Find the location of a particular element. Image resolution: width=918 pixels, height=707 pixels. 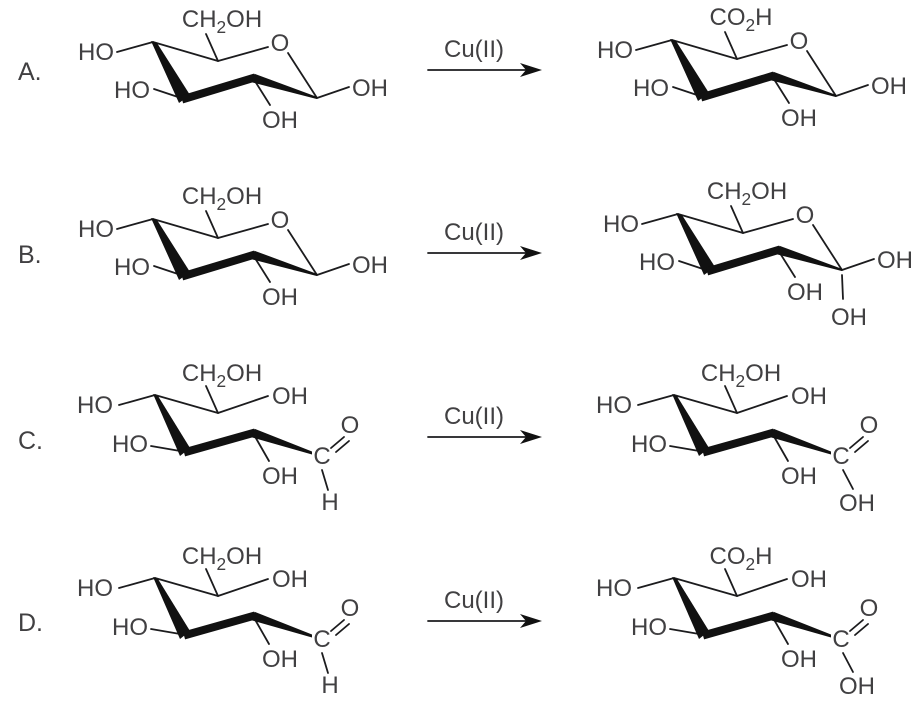

molecule-glucopyranose-anomeric-hydrate: CH2OH O HO HO OH OH OH is located at coordinates (758, 254).